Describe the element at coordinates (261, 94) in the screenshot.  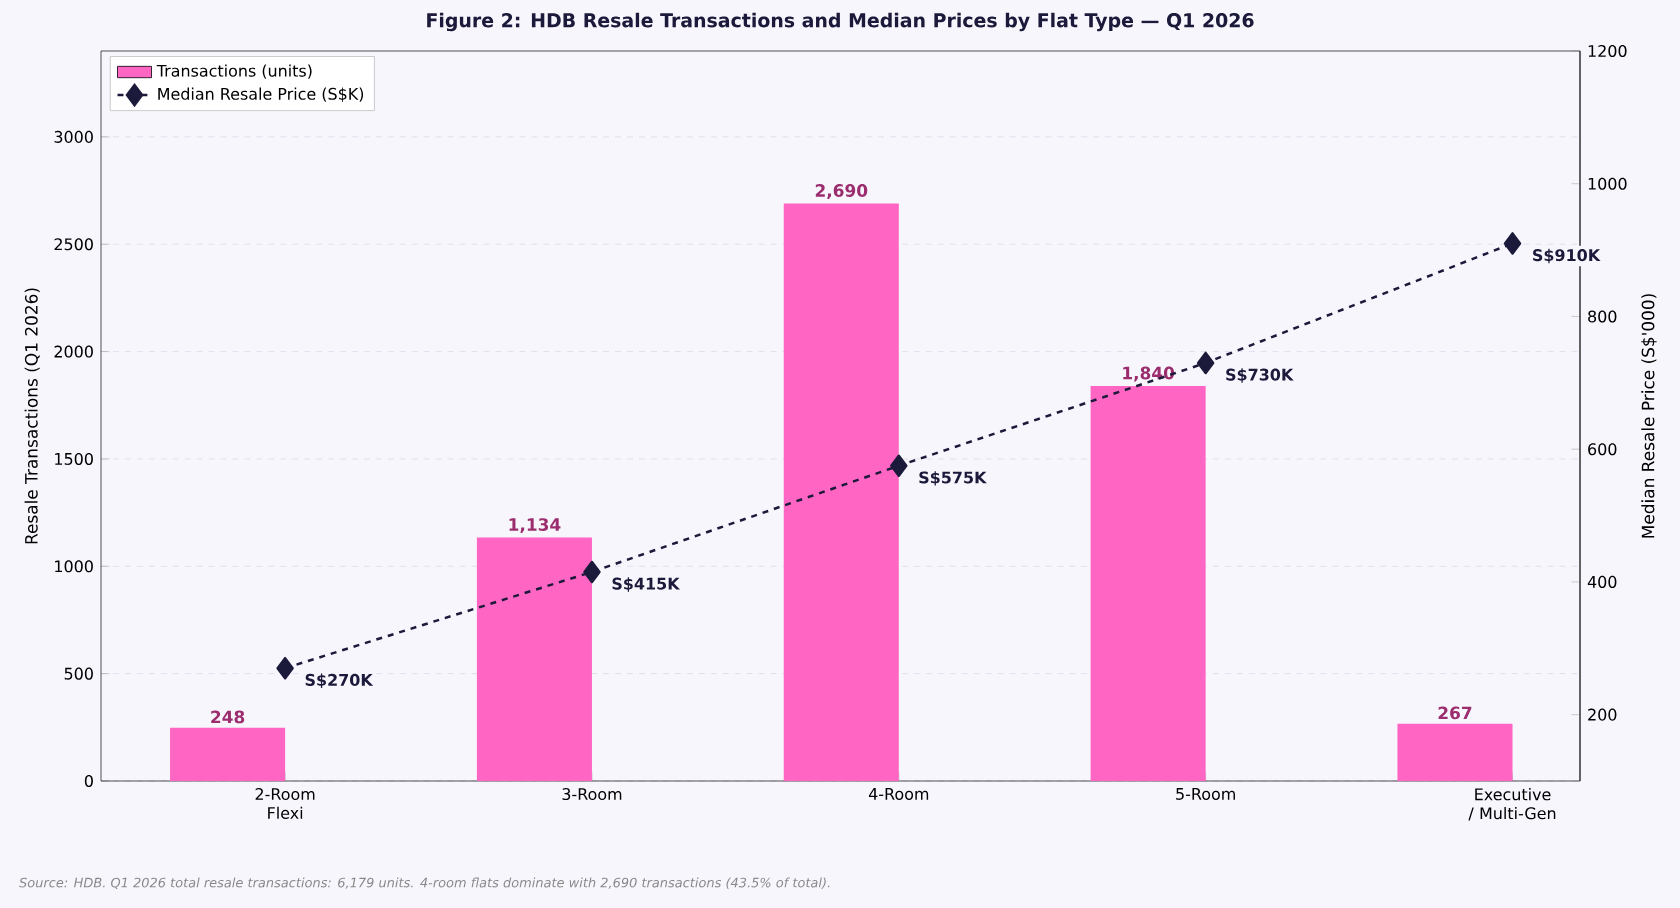
I see `legend-label: Median Resale Price (S$K)` at that location.